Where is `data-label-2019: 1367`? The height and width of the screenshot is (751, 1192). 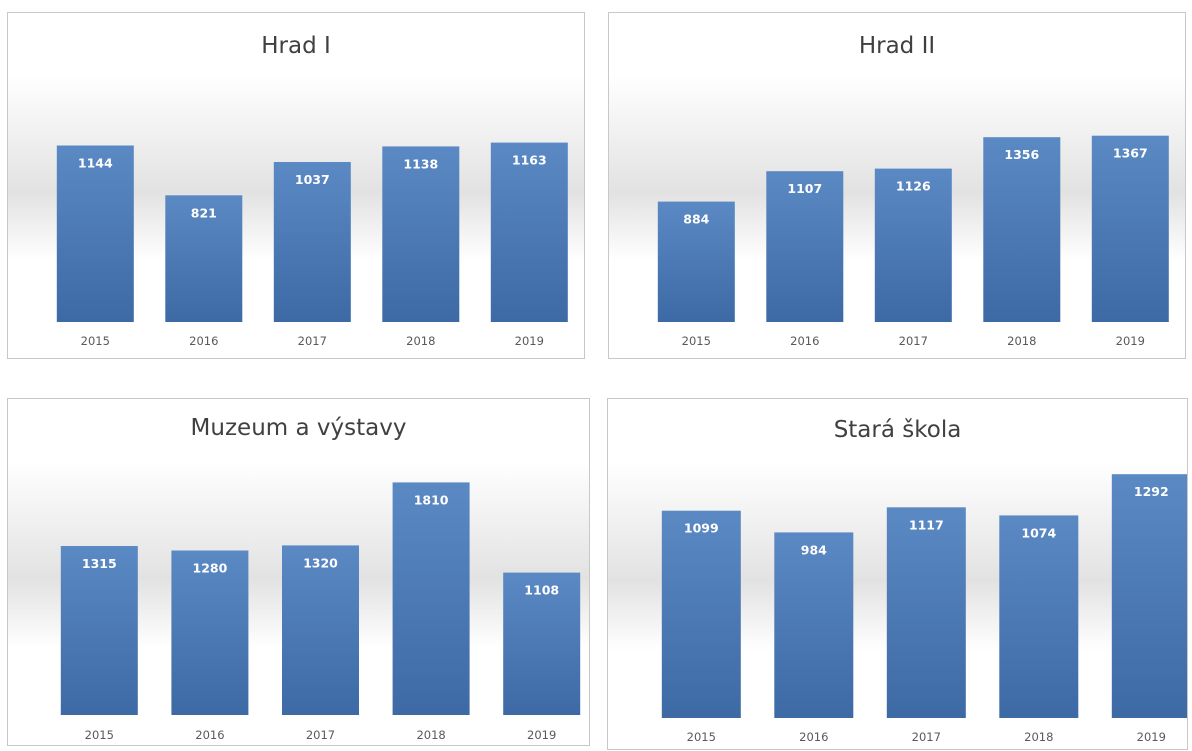
data-label-2019: 1367 is located at coordinates (1130, 153).